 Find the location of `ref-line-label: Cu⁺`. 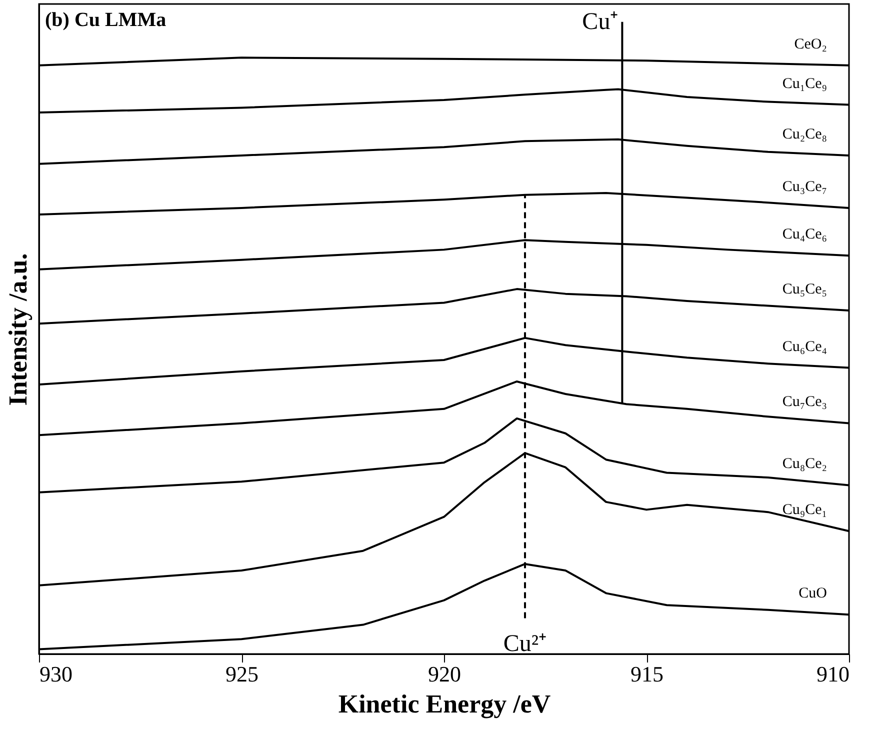

ref-line-label: Cu⁺ is located at coordinates (600, 21).